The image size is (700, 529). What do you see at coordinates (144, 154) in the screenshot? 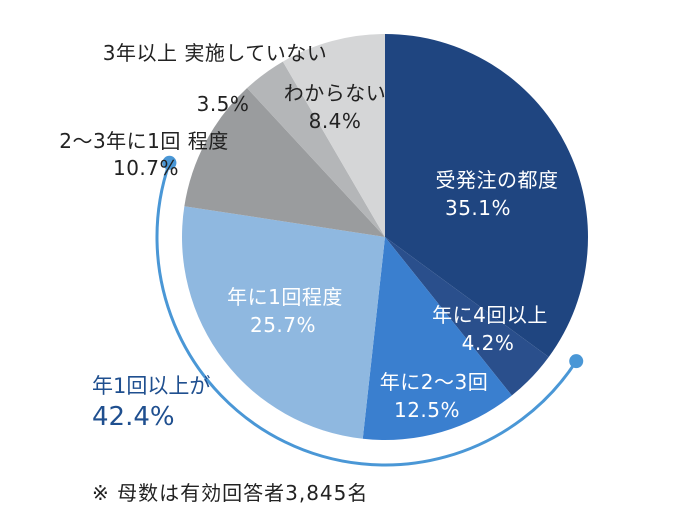
I see `slice-label-2to3years: 2～3年に1回 程度 10.7%` at bounding box center [144, 154].